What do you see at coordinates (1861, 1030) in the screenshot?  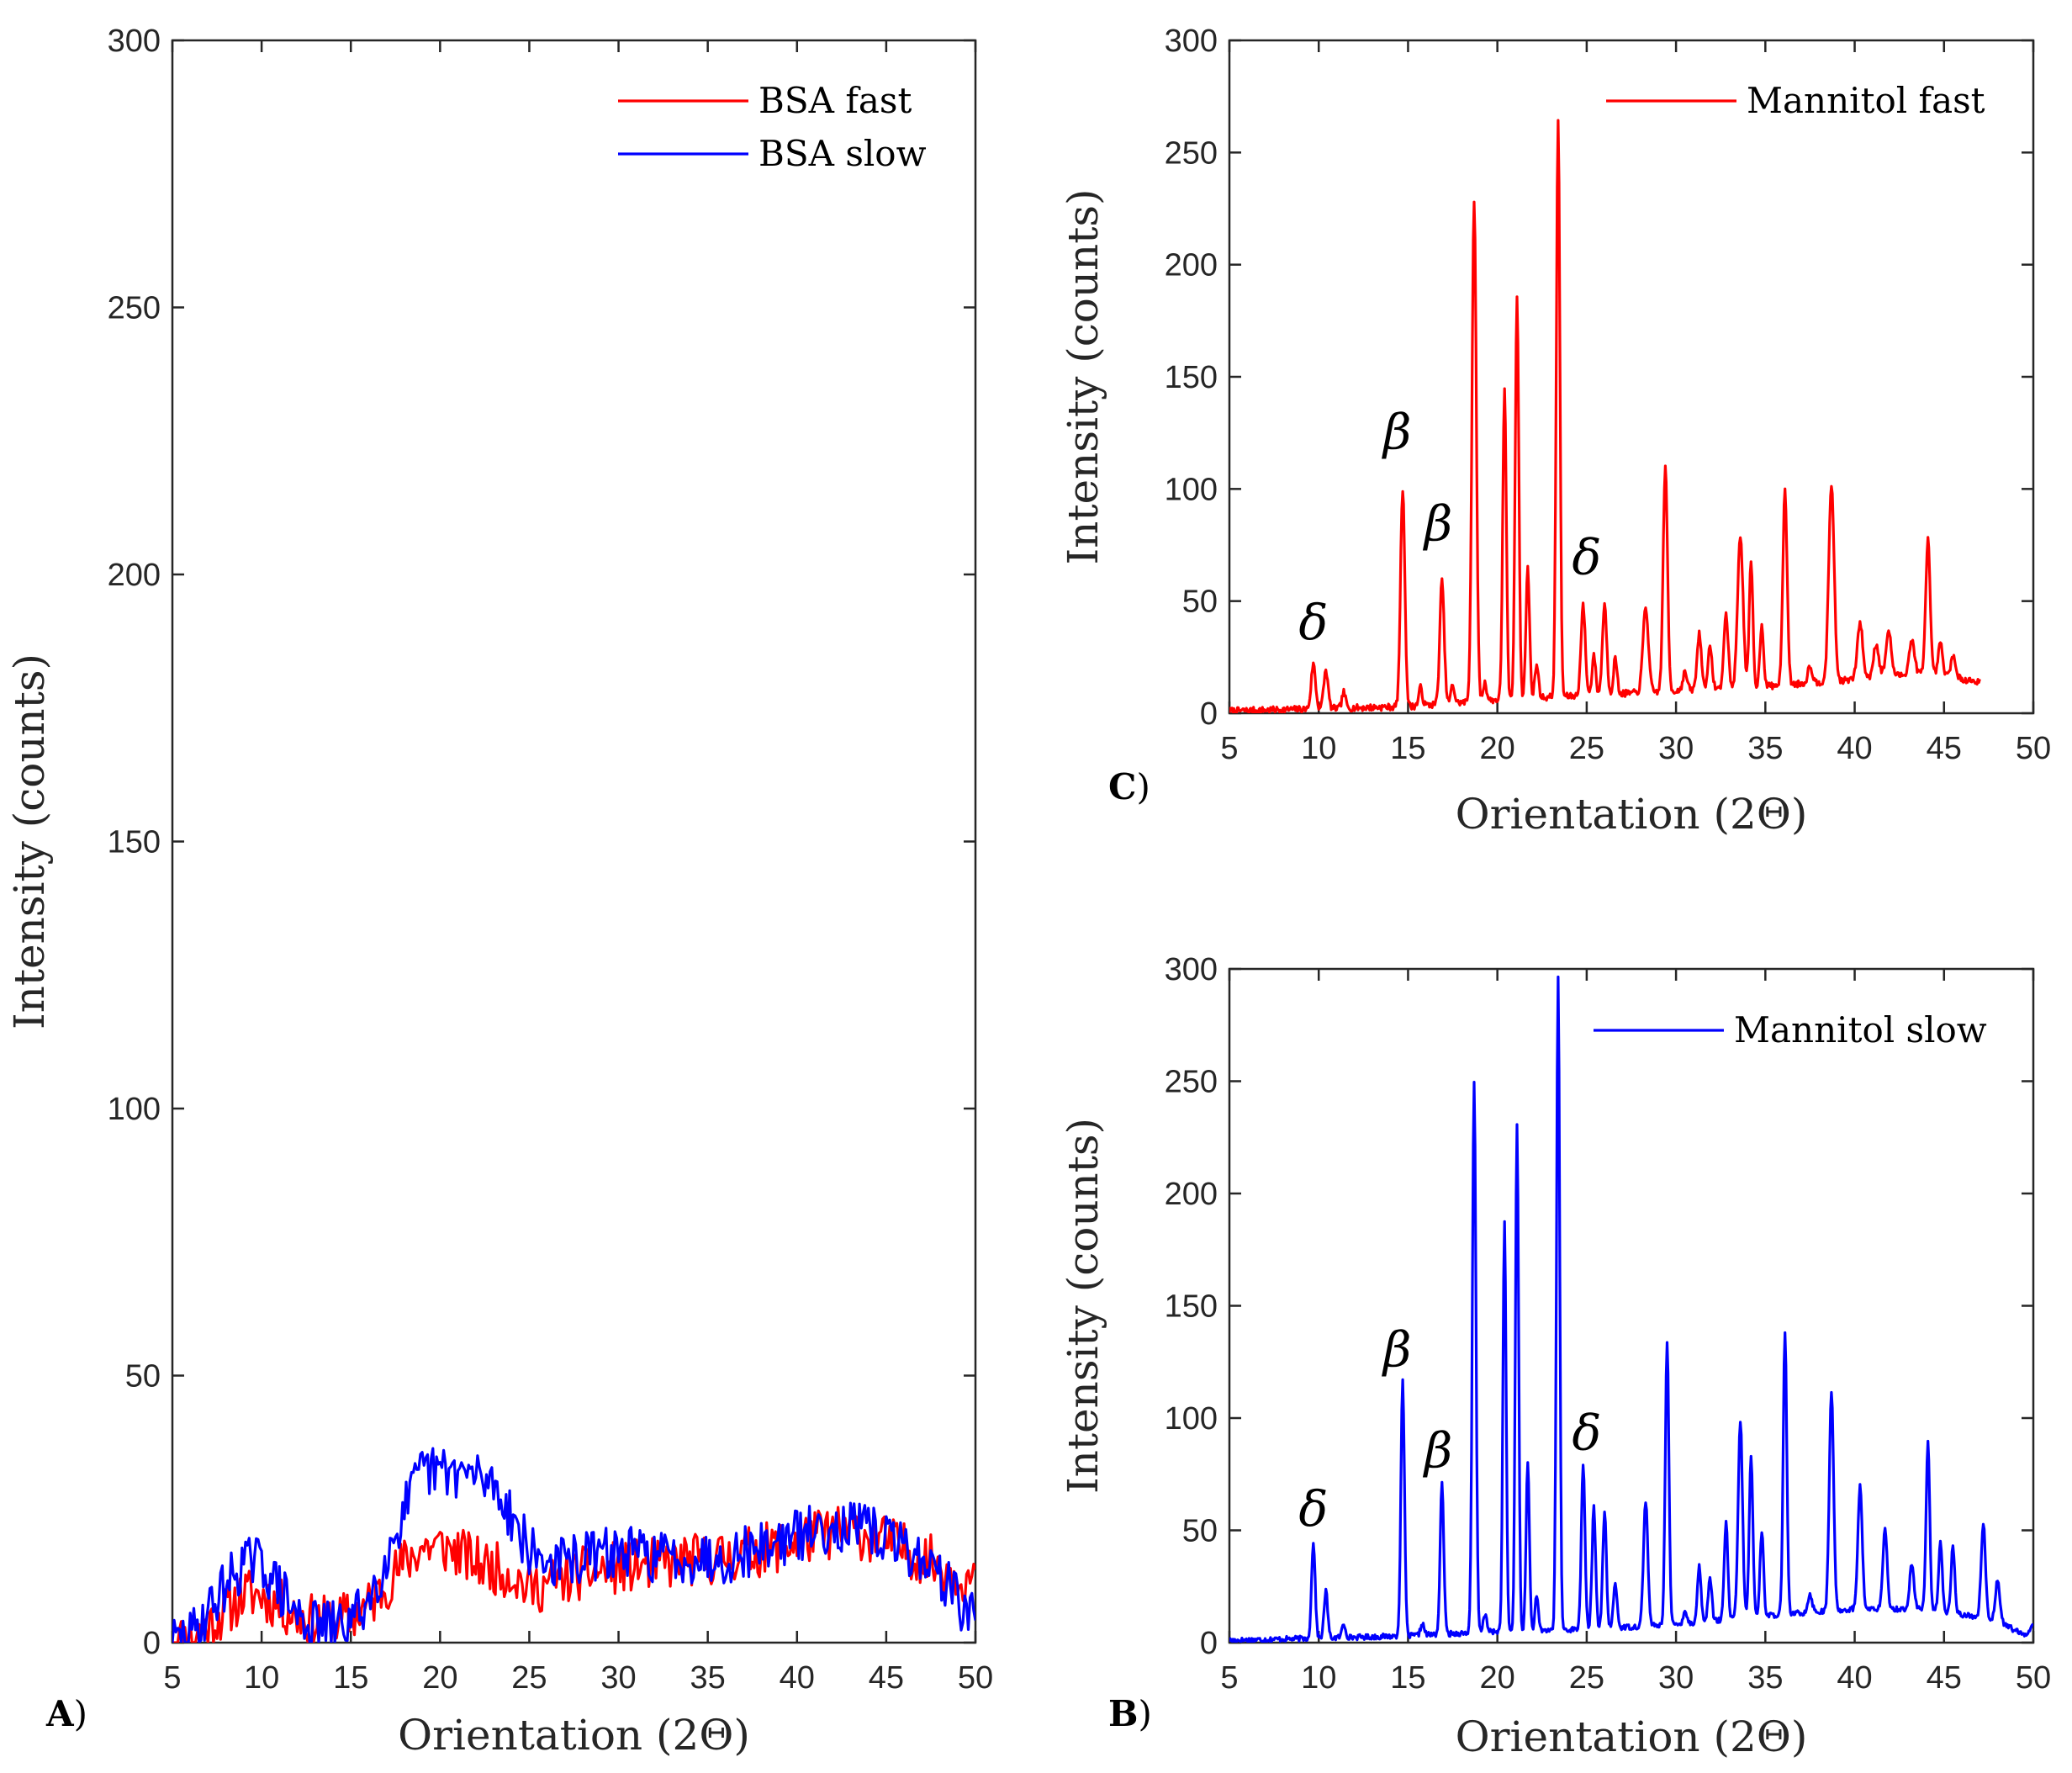 I see `legend-label: Mannitol slow` at bounding box center [1861, 1030].